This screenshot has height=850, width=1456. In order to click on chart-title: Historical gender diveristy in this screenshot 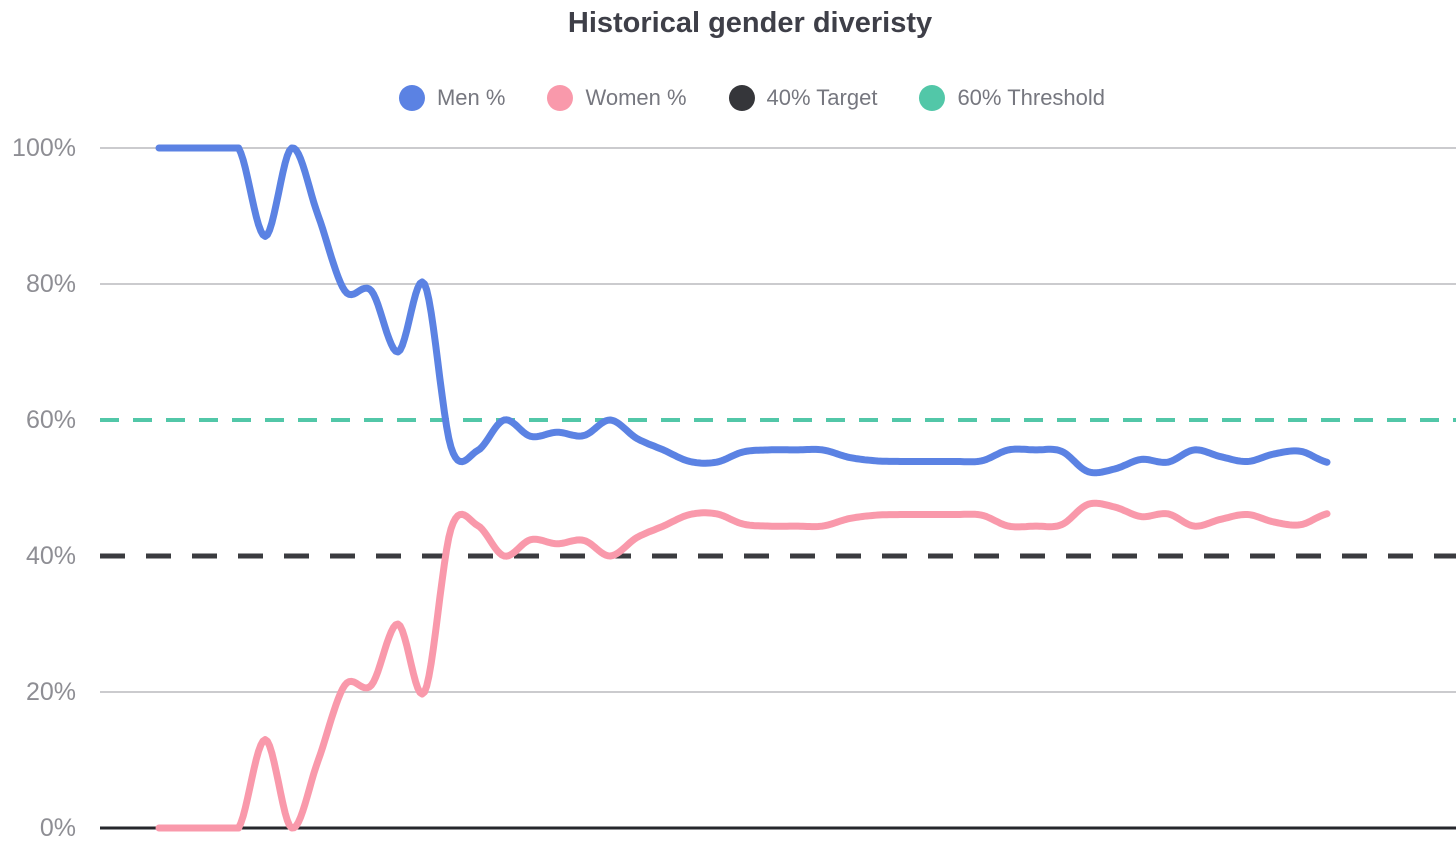, I will do `click(750, 23)`.